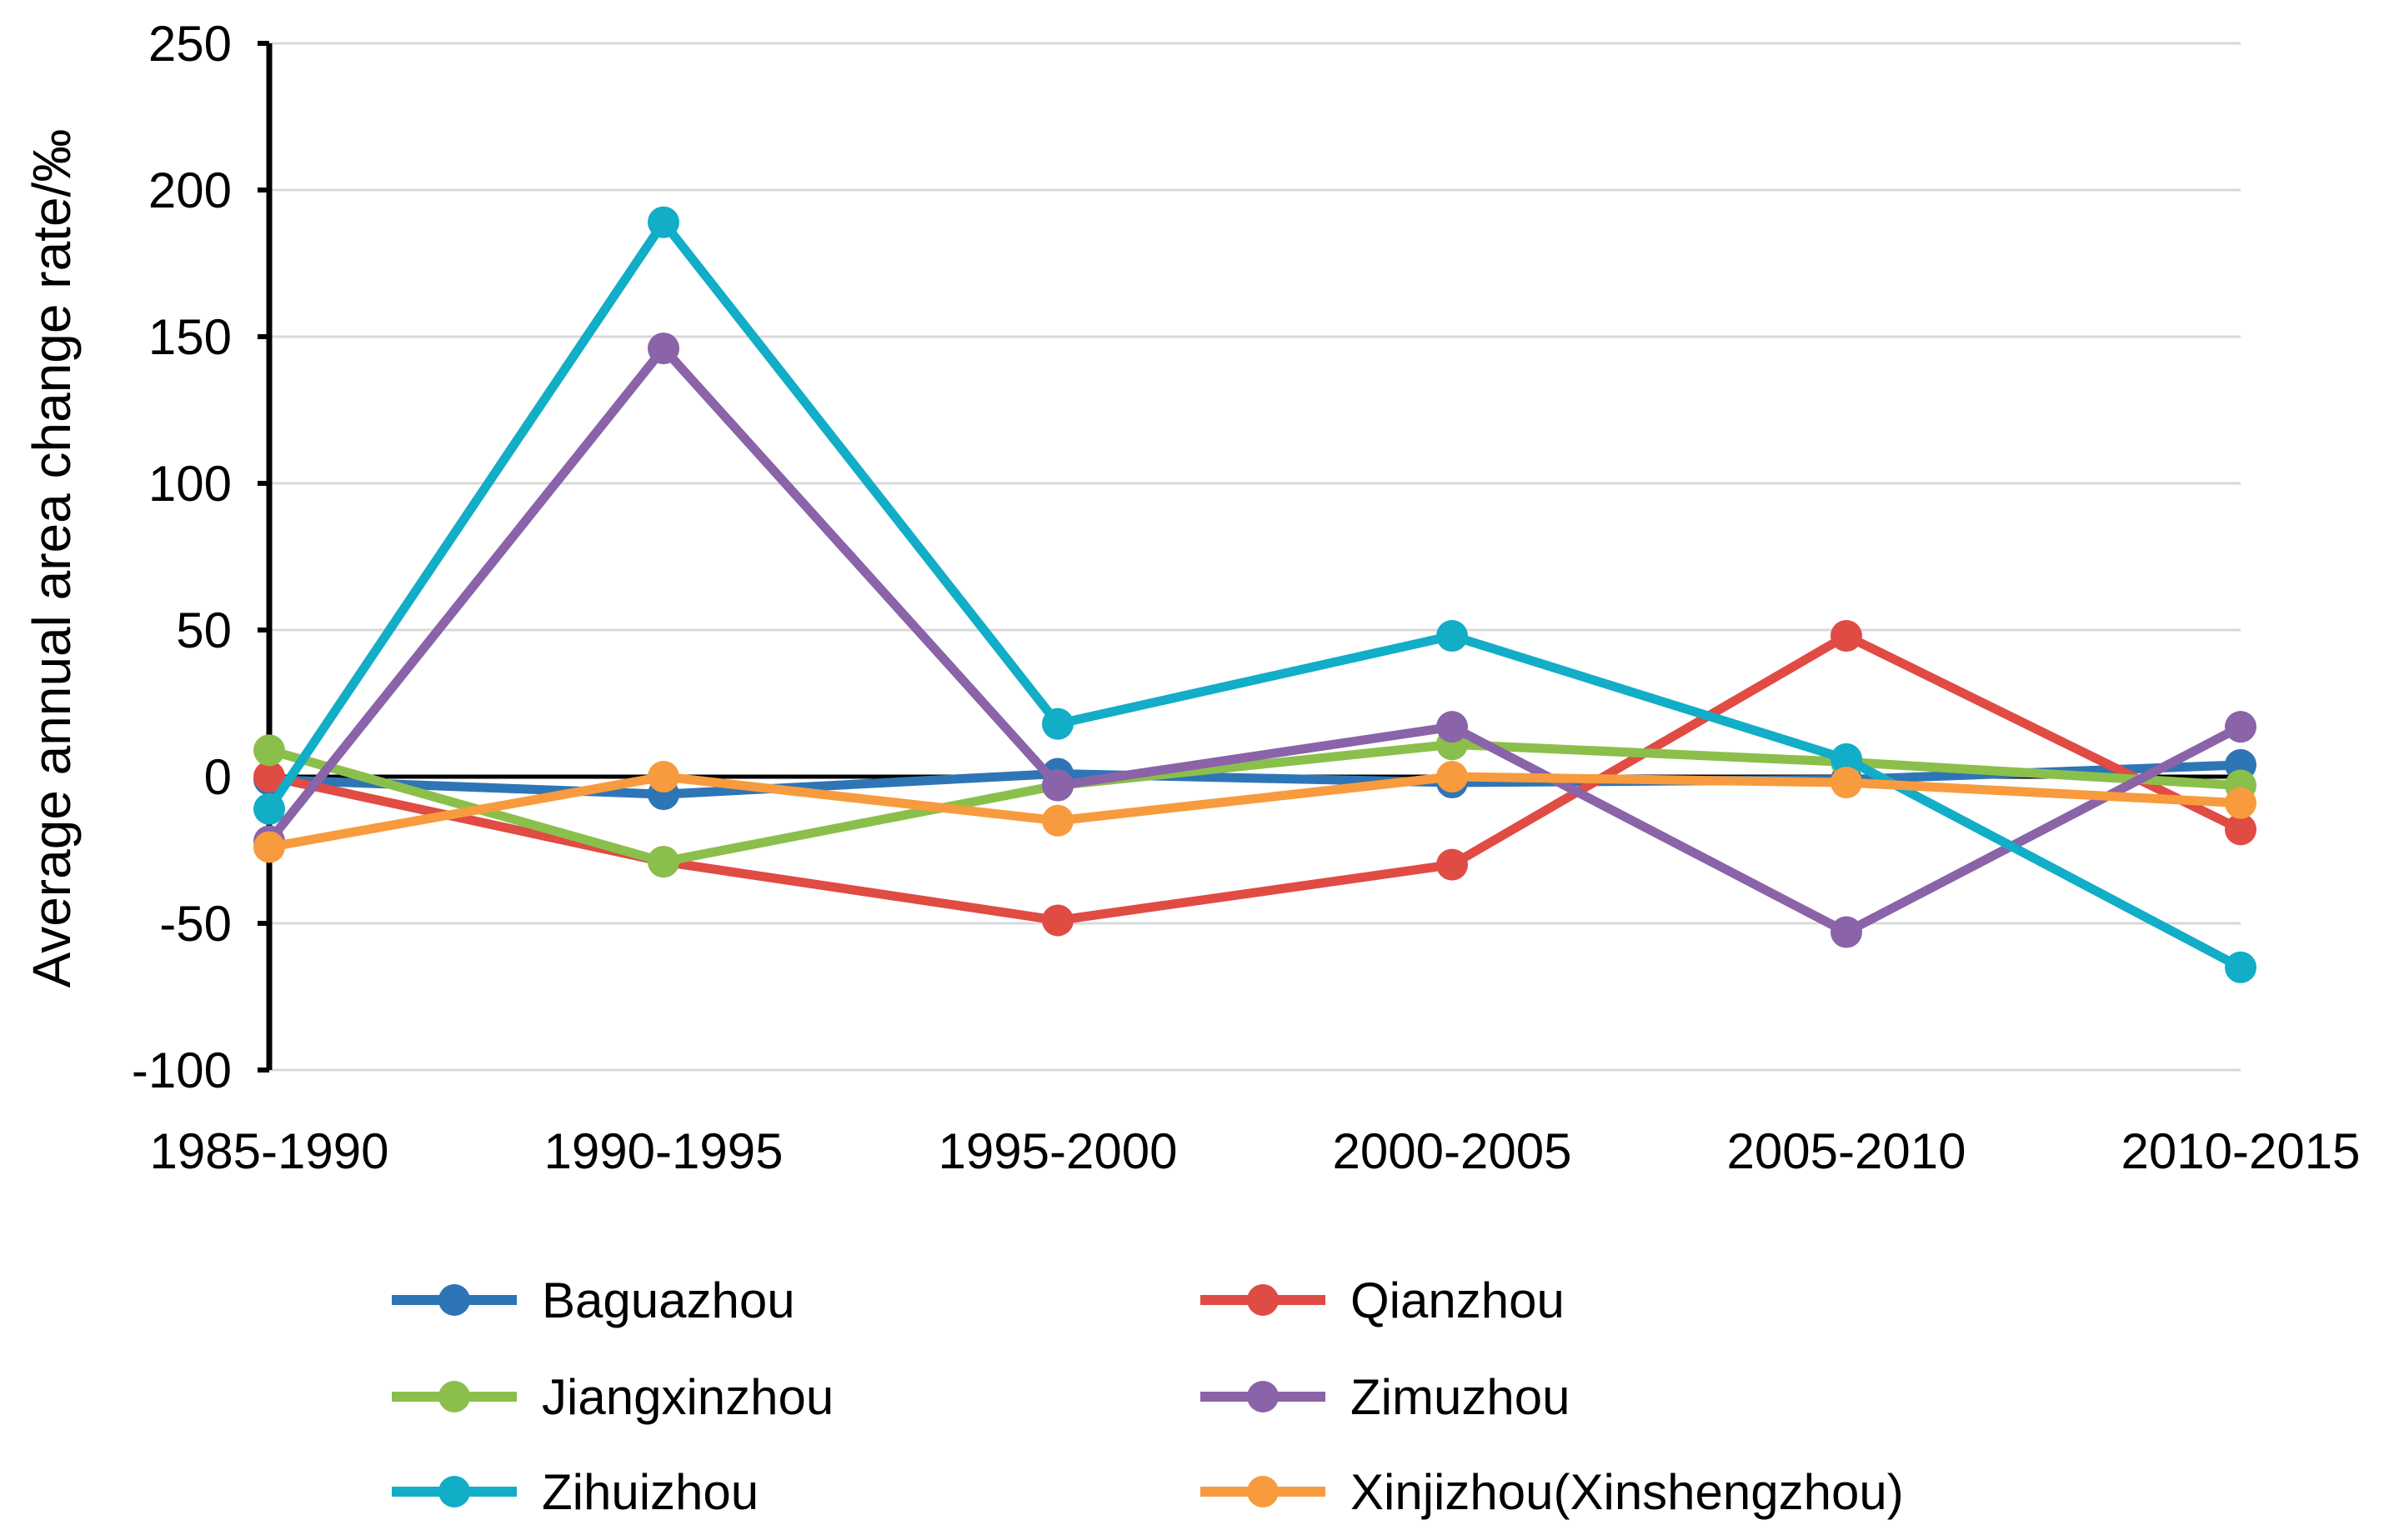 The height and width of the screenshot is (1540, 2389). Describe the element at coordinates (204, 630) in the screenshot. I see `y-tick-label: 50` at that location.